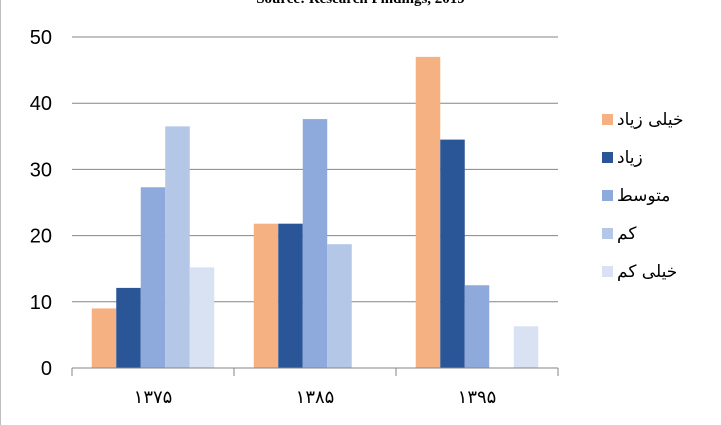 Image resolution: width=721 pixels, height=425 pixels. I want to click on y-axis-ticks: 0 10 20 30 40 50, so click(41, 203).